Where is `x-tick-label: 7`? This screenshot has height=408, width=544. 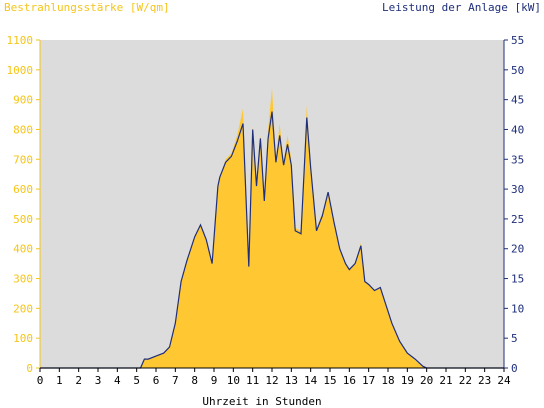
x-tick-label: 7 is located at coordinates (175, 380).